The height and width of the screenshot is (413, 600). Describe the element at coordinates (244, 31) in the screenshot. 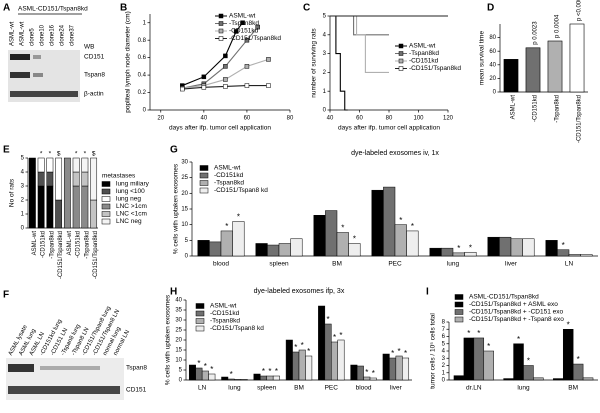

I see `legend-label: -CD151kd` at that location.